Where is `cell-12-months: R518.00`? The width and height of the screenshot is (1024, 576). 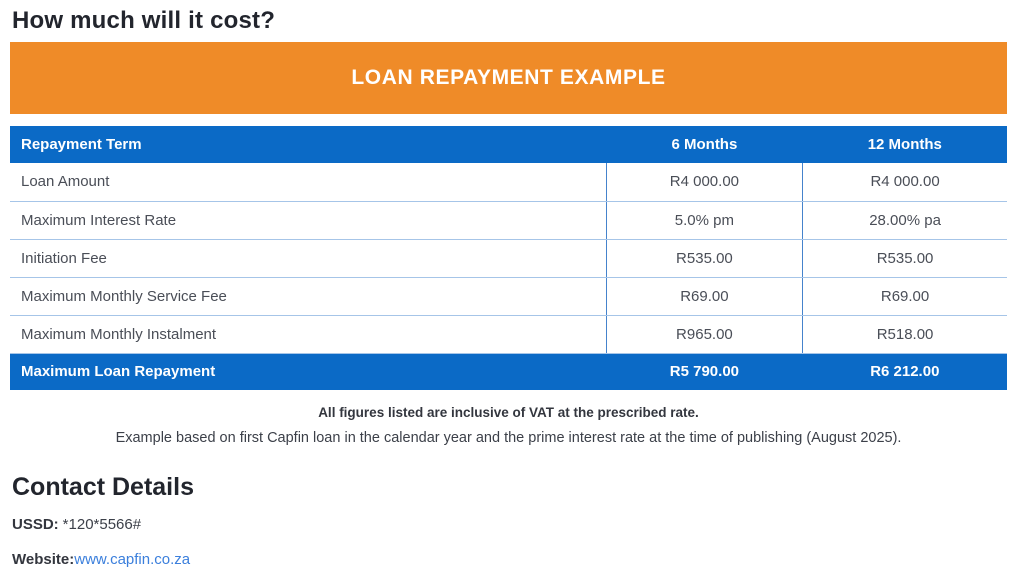
cell-12-months: R518.00 is located at coordinates (904, 334).